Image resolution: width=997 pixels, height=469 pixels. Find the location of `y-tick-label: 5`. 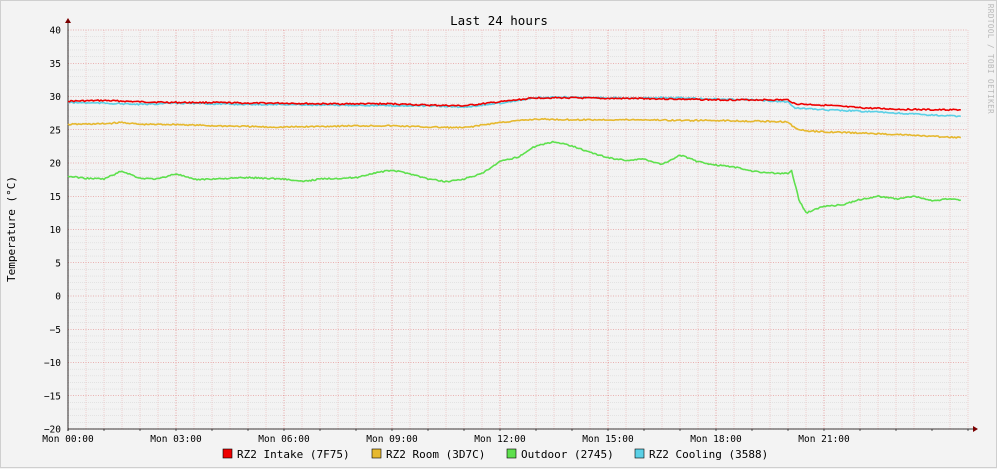

y-tick-label: 5 is located at coordinates (58, 263).